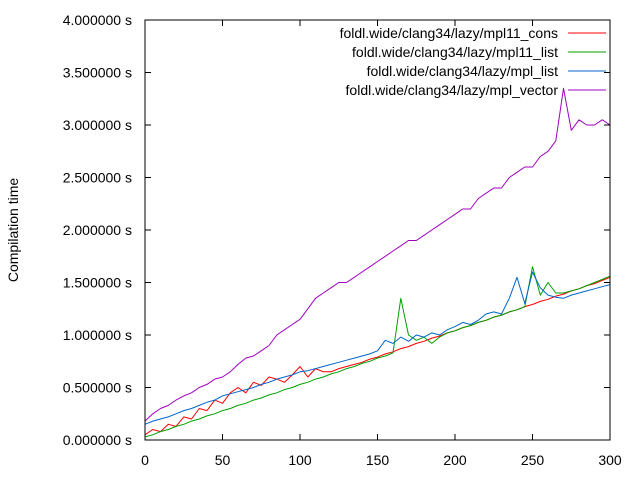 The image size is (640, 480). Describe the element at coordinates (300, 460) in the screenshot. I see `x-tick-label: 100` at that location.